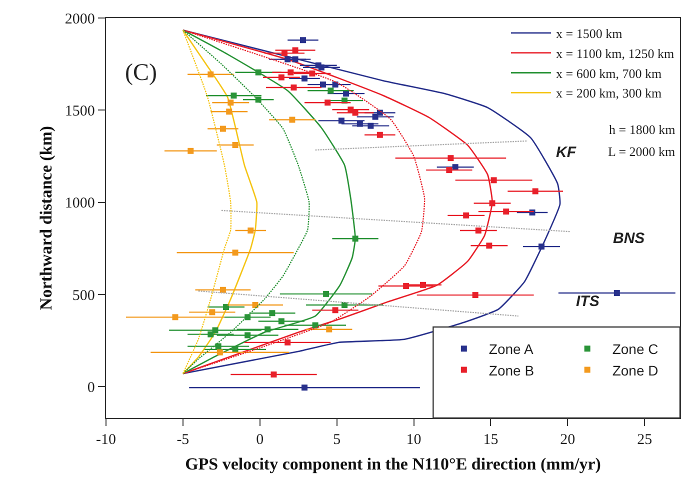  What do you see at coordinates (79, 19) in the screenshot?
I see `y-tick-label: 2000` at bounding box center [79, 19].